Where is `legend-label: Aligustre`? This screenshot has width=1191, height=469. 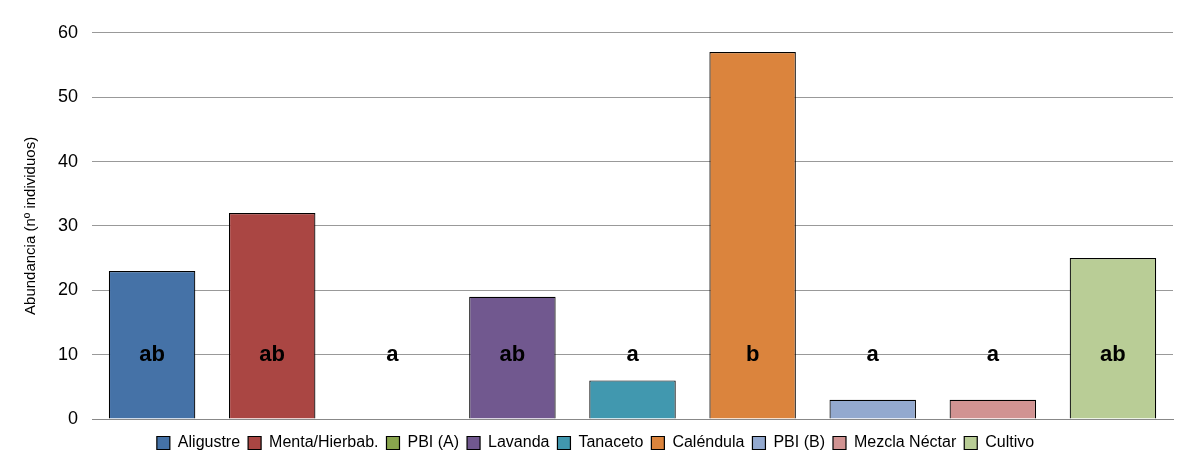
legend-label: Aligustre is located at coordinates (209, 442).